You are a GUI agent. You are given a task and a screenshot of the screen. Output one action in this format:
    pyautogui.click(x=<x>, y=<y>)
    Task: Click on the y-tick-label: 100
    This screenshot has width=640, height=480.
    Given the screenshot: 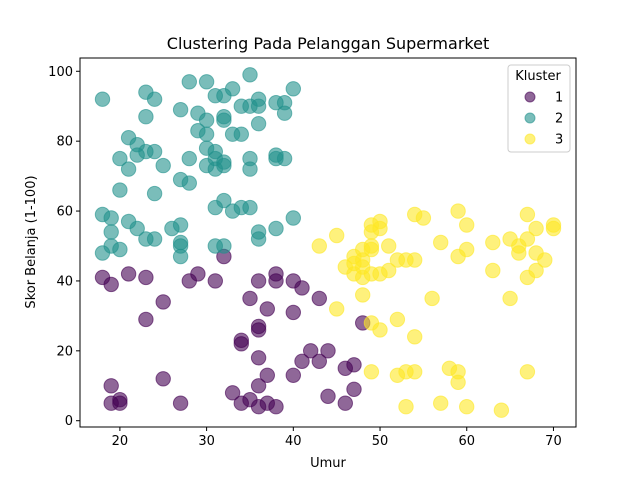 What is the action you would take?
    pyautogui.click(x=60, y=72)
    